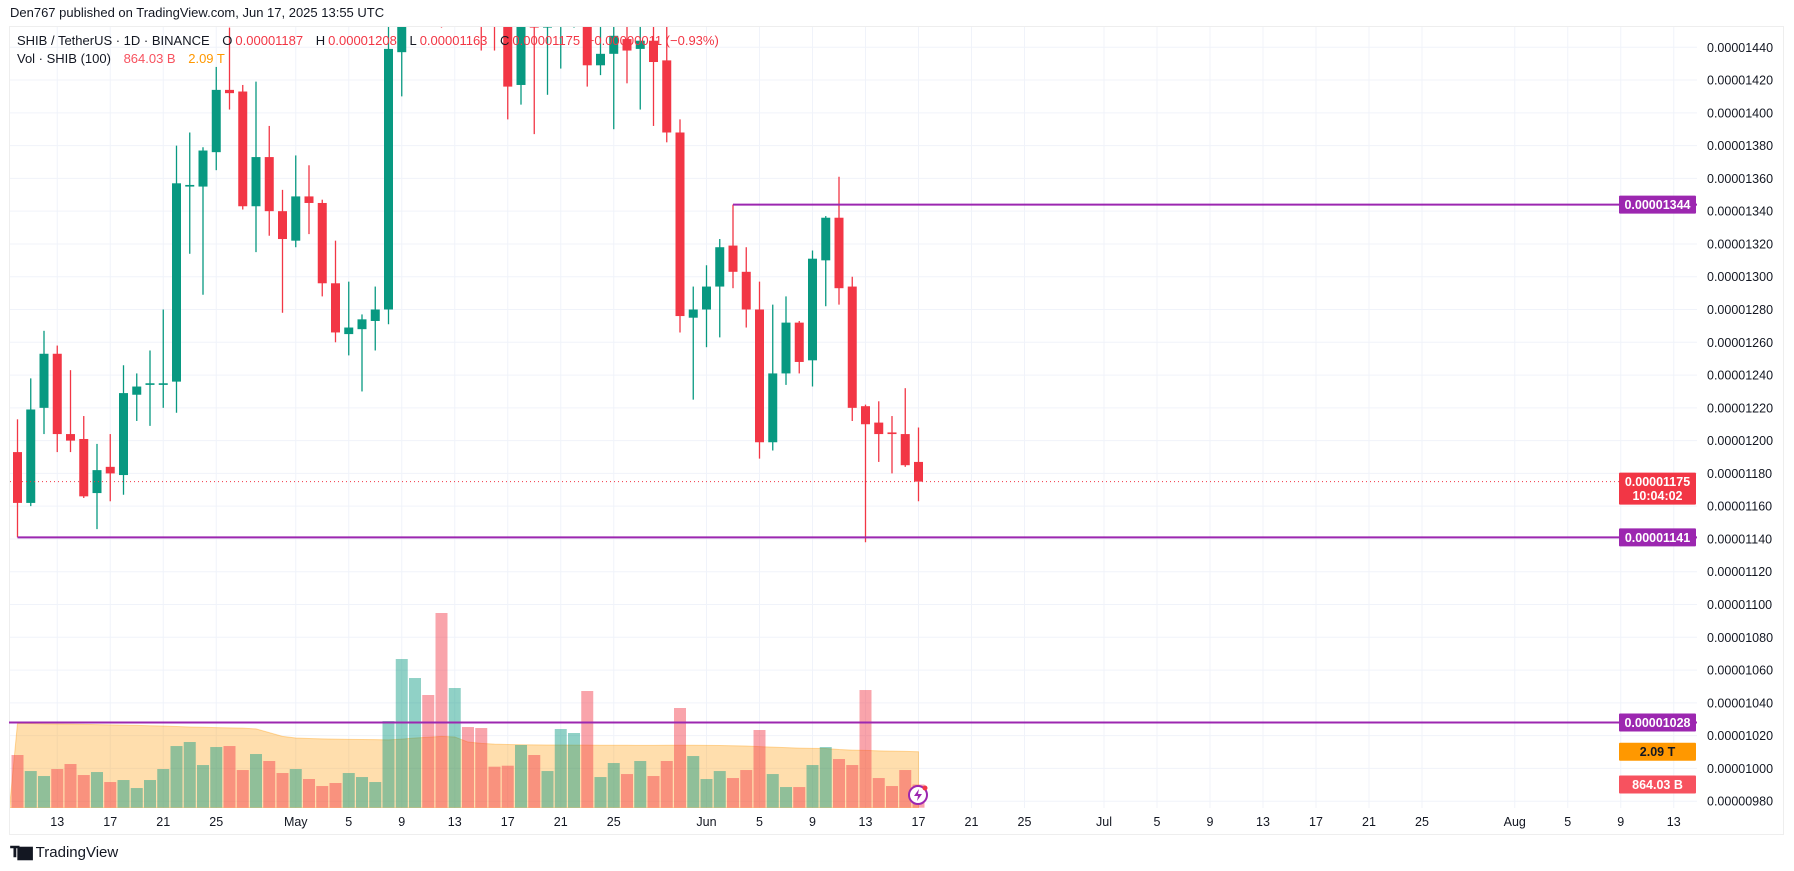 Image resolution: width=1794 pixels, height=871 pixels. Describe the element at coordinates (206, 58) in the screenshot. I see `volume-ma-value: 2.09 T` at that location.